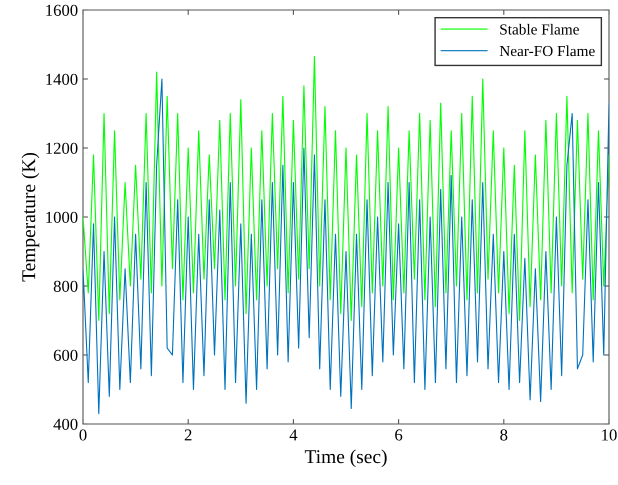  Describe the element at coordinates (83, 435) in the screenshot. I see `x-tick-label: 0` at that location.